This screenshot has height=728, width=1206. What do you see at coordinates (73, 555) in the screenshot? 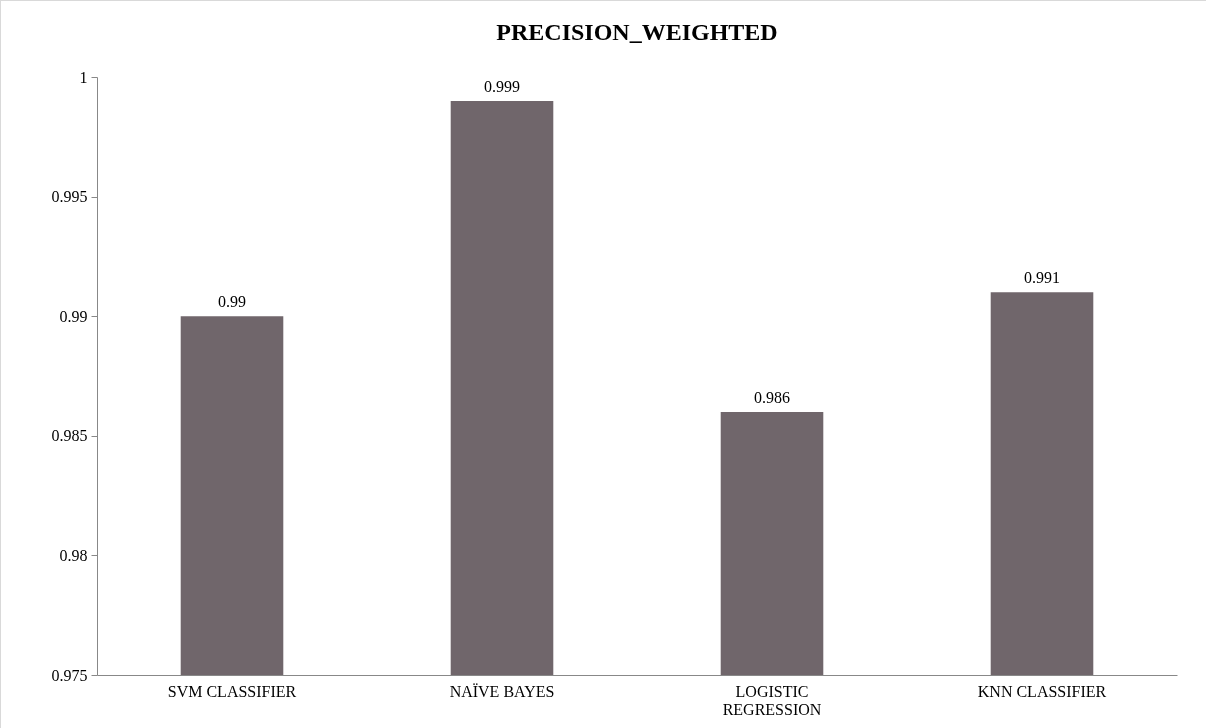
I see `y-tick-label: 0.98` at bounding box center [73, 555].